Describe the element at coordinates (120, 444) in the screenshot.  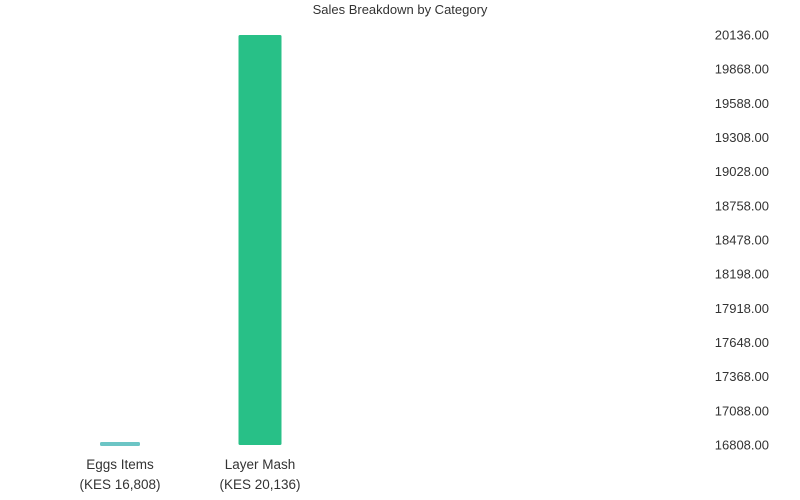
I see `bar-eggs-items` at that location.